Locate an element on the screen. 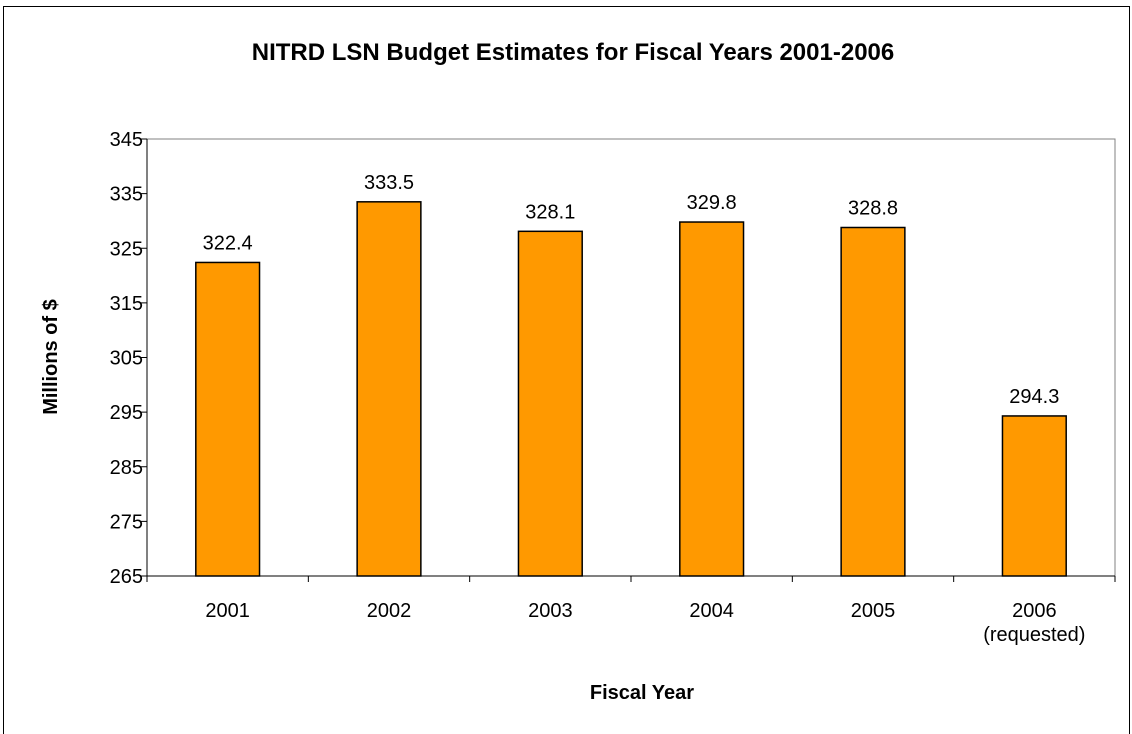 This screenshot has width=1132, height=734. data-label: 322.4 is located at coordinates (228, 243).